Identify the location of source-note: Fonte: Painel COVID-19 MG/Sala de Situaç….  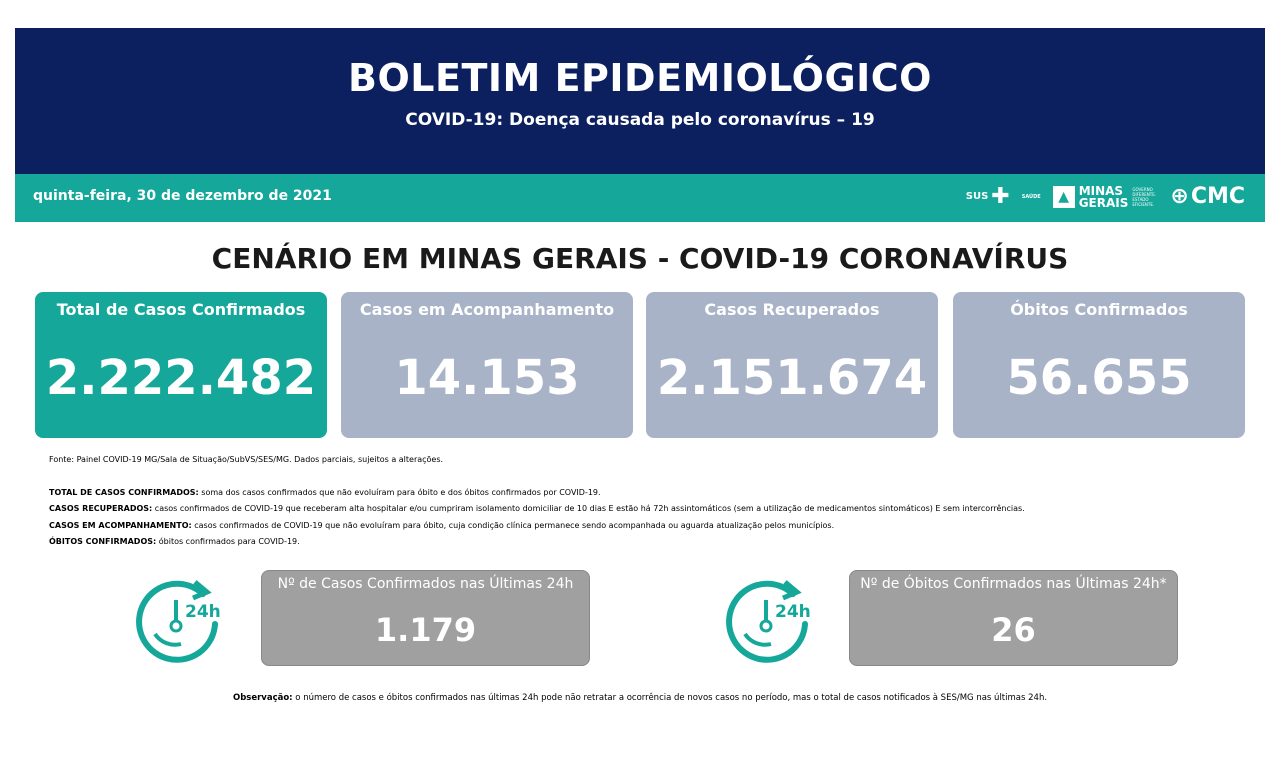
(246, 459).